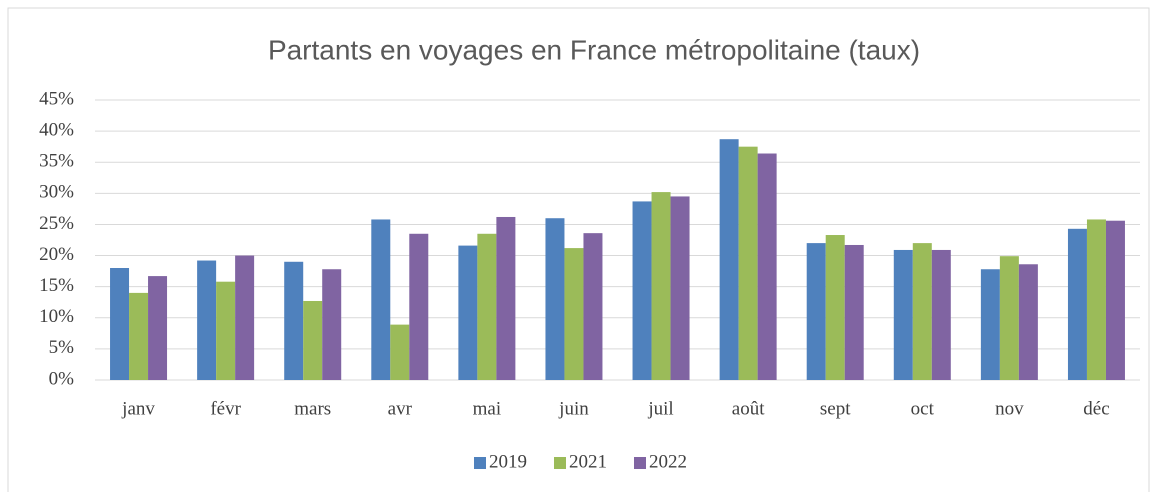  What do you see at coordinates (312, 408) in the screenshot?
I see `x-tick-label: mars` at bounding box center [312, 408].